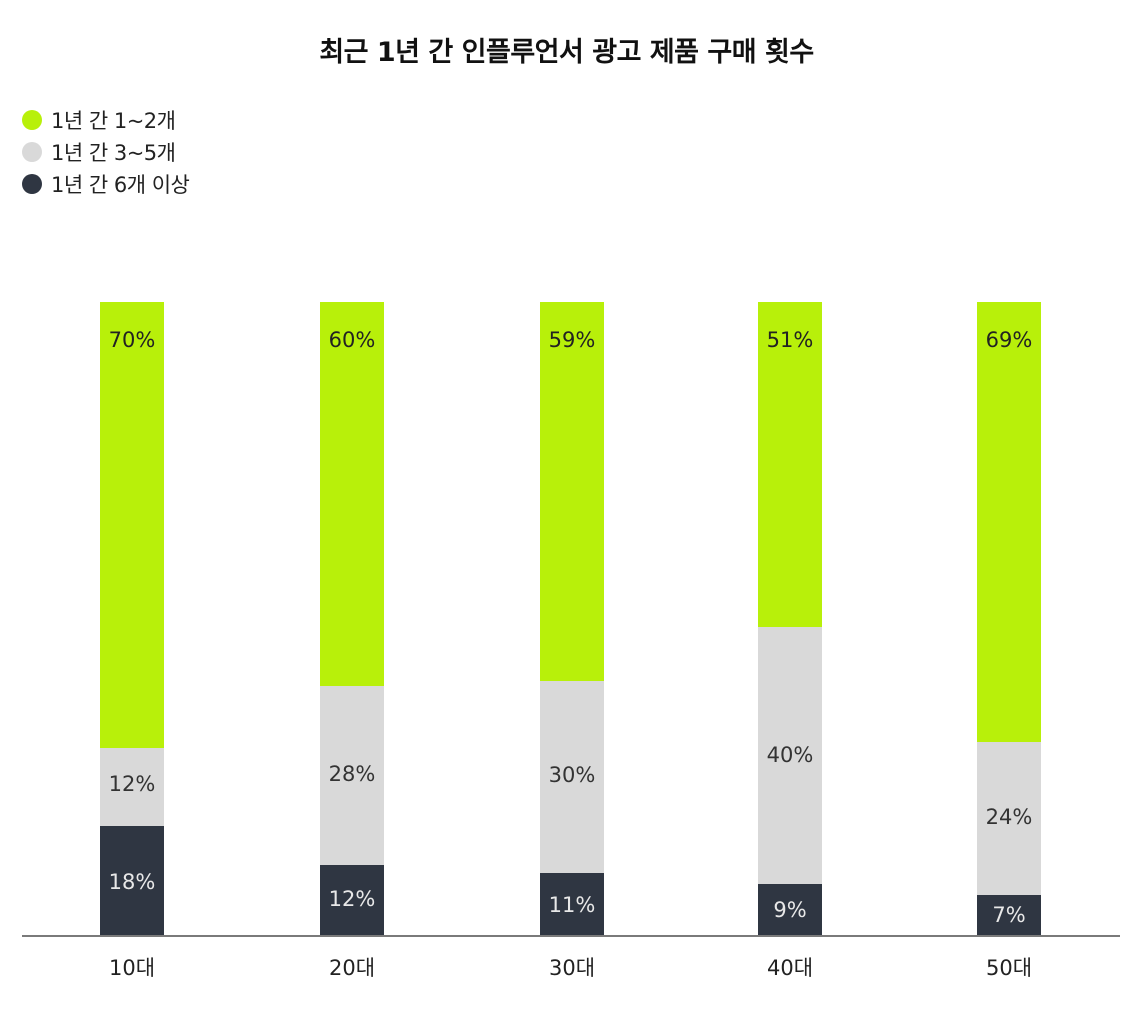  I want to click on value-label: 9%, so click(790, 910).